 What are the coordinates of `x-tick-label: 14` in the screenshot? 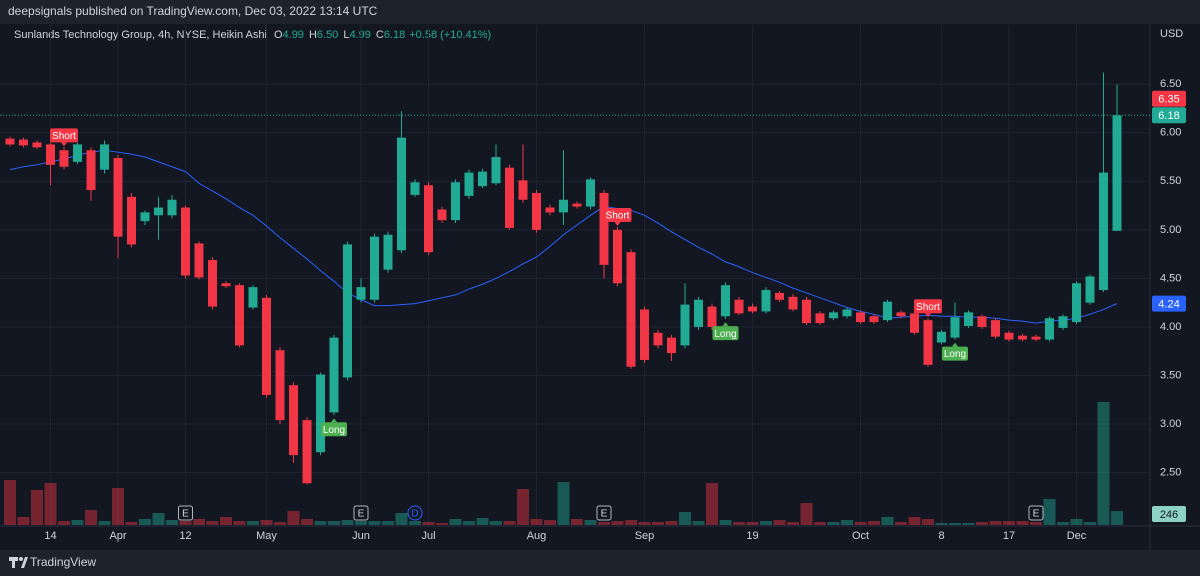 It's located at (50, 536).